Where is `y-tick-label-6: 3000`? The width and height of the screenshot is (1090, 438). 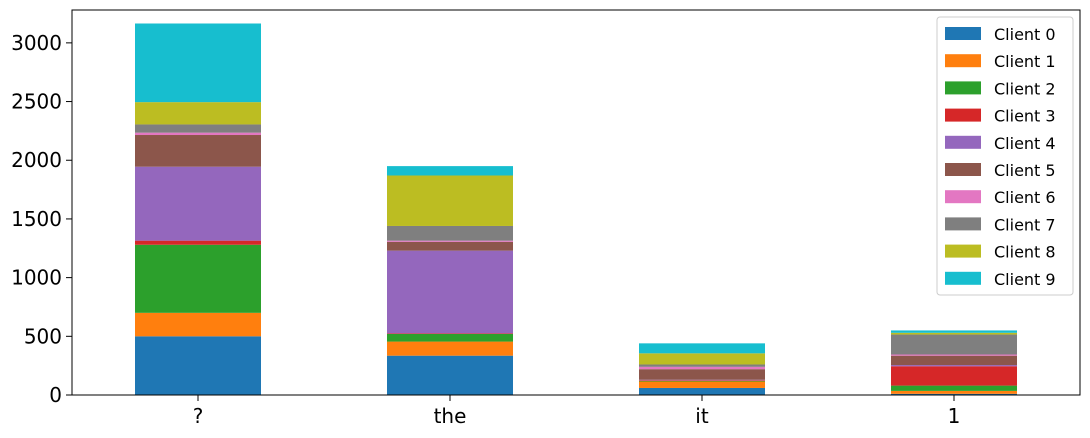
y-tick-label-6: 3000 is located at coordinates (36, 43).